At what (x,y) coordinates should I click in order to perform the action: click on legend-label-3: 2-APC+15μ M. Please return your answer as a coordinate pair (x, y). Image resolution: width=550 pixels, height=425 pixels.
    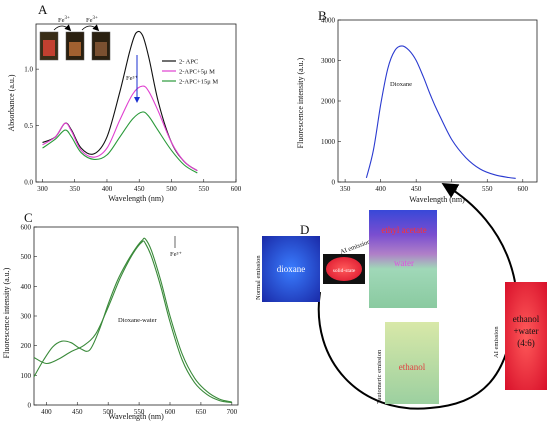
    Looking at the image, I should click on (198, 82).